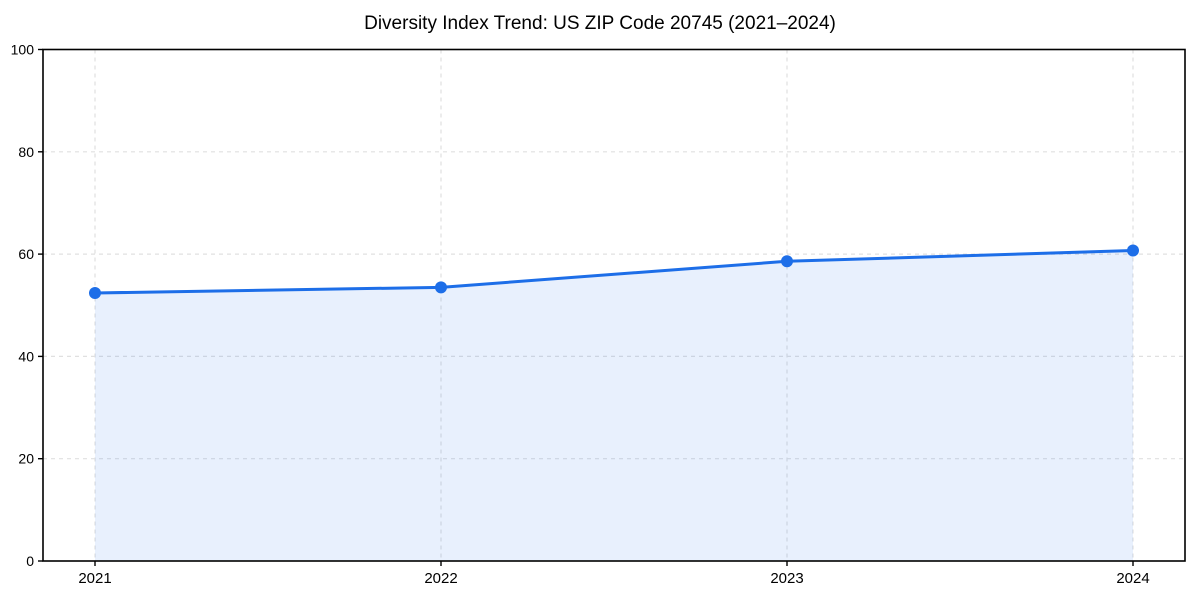 The width and height of the screenshot is (1200, 600). Describe the element at coordinates (26, 254) in the screenshot. I see `y-tick-label: 60` at that location.